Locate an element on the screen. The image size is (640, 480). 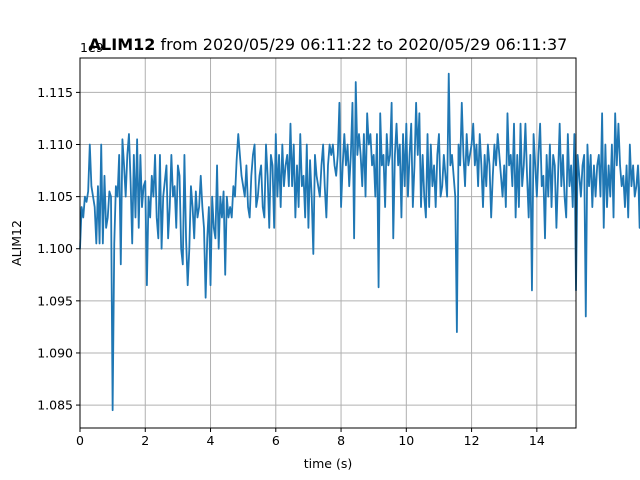
x-tick-label: 0 is located at coordinates (80, 440).